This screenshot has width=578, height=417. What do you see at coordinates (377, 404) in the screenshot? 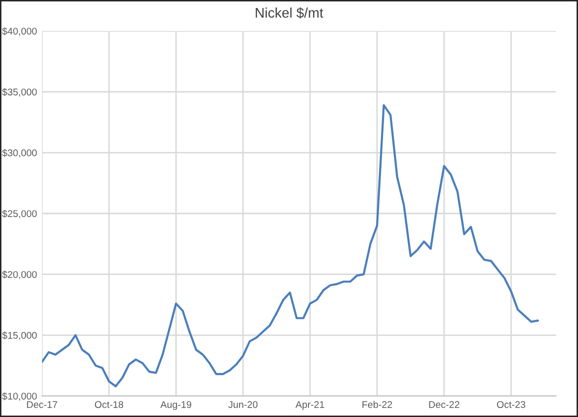
I see `x-tick-label: Feb-22` at bounding box center [377, 404].